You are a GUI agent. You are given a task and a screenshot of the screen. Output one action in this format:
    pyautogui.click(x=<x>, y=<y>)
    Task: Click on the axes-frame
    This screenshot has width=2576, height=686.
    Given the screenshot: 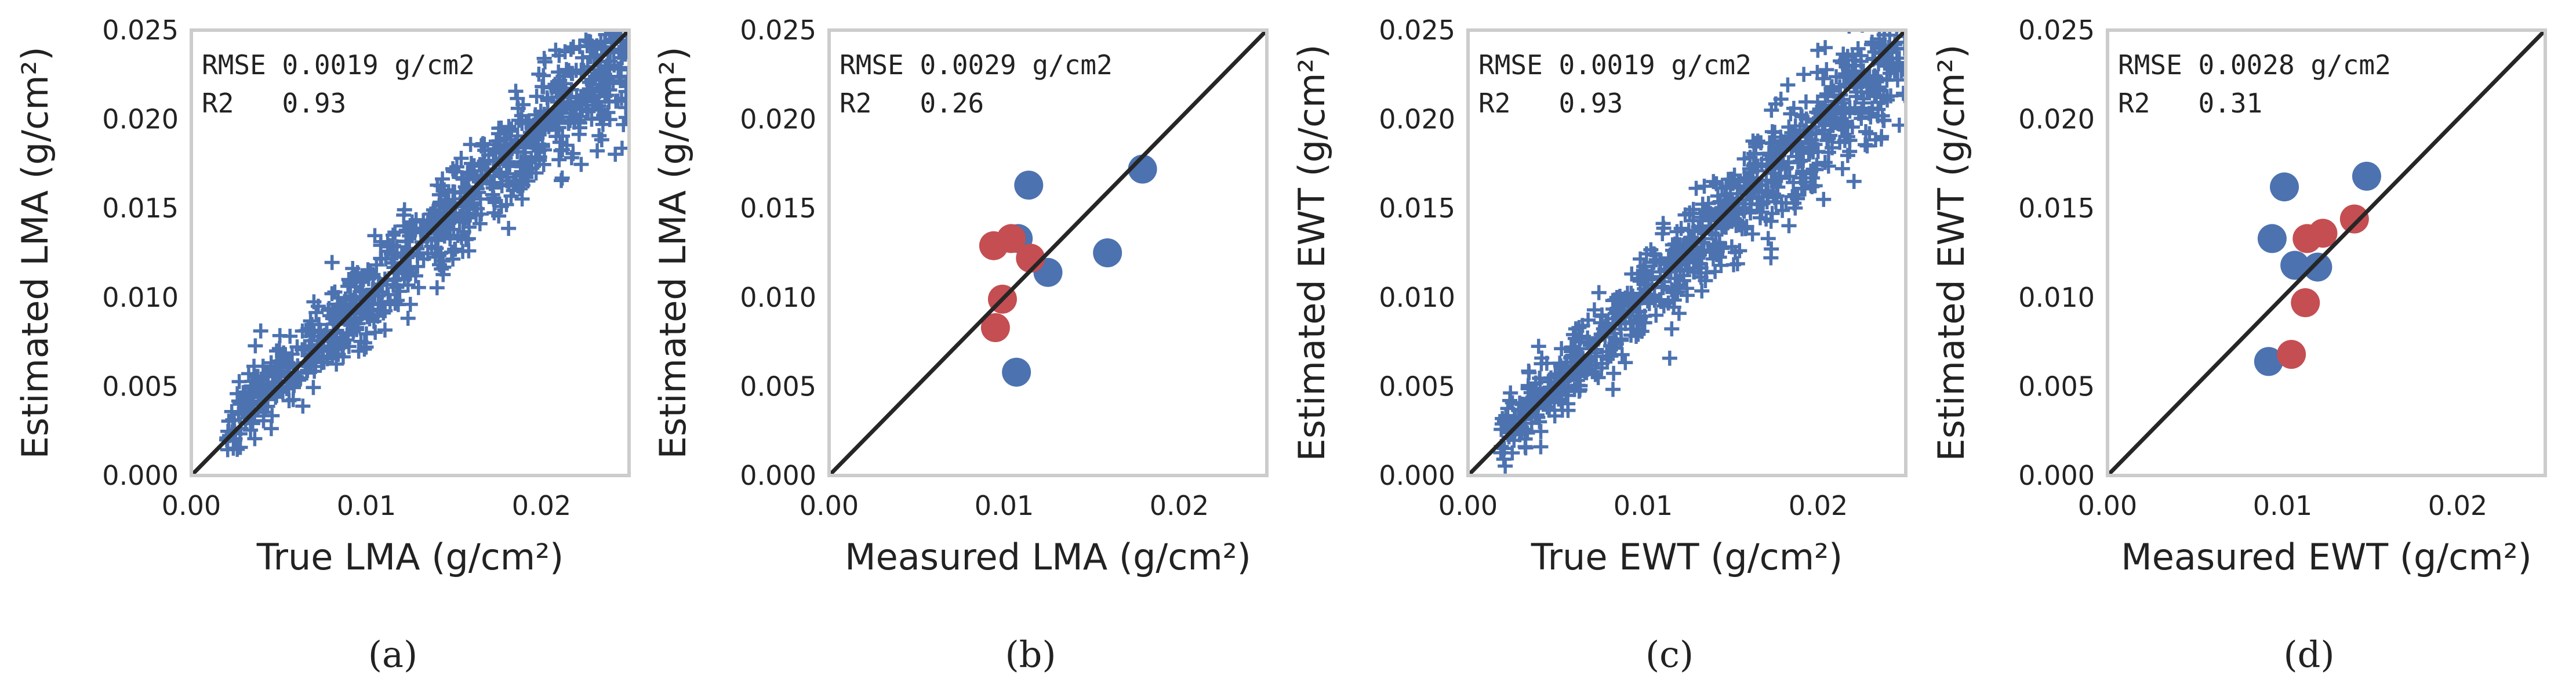 What is the action you would take?
    pyautogui.click(x=1687, y=252)
    